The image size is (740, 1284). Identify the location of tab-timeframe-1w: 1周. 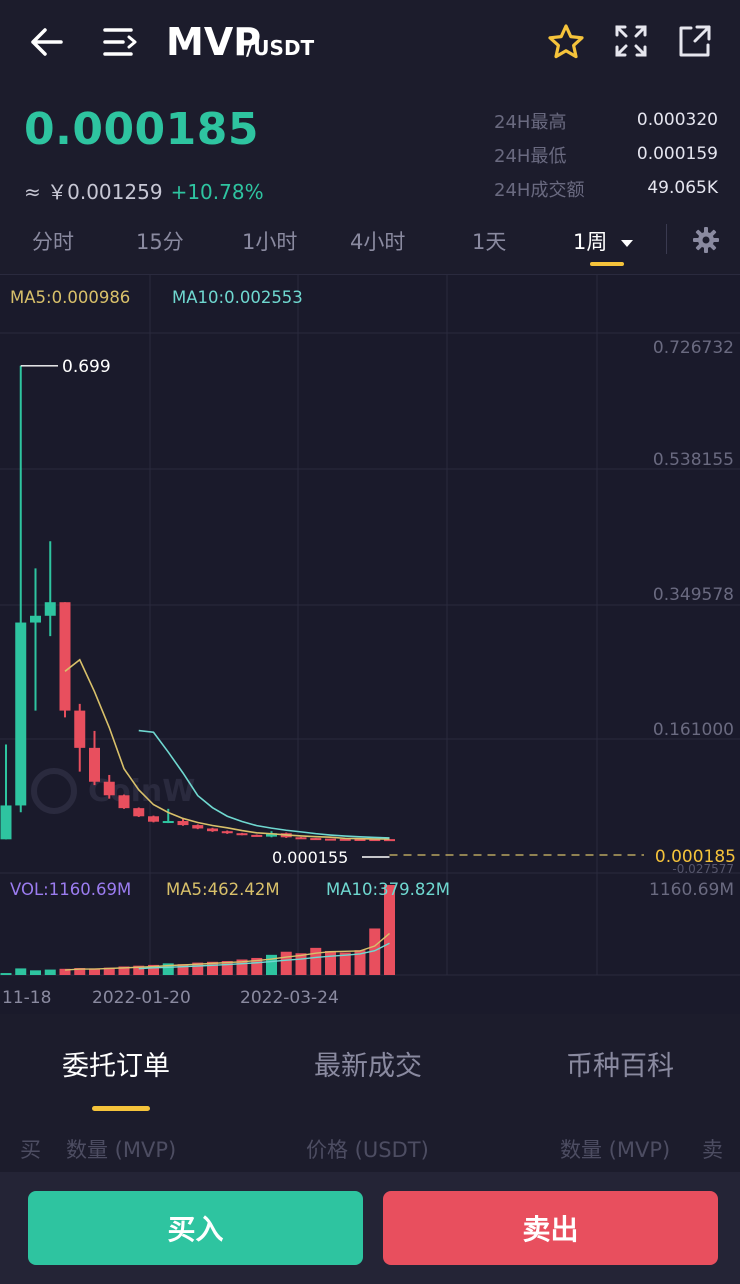
(603, 241).